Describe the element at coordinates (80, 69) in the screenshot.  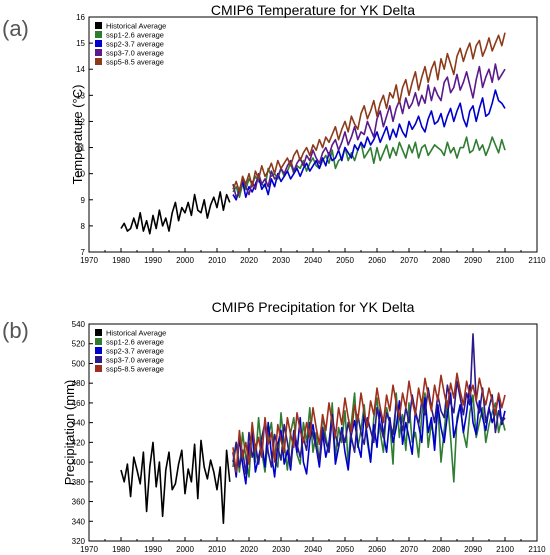
I see `y-tick-label: 14` at that location.